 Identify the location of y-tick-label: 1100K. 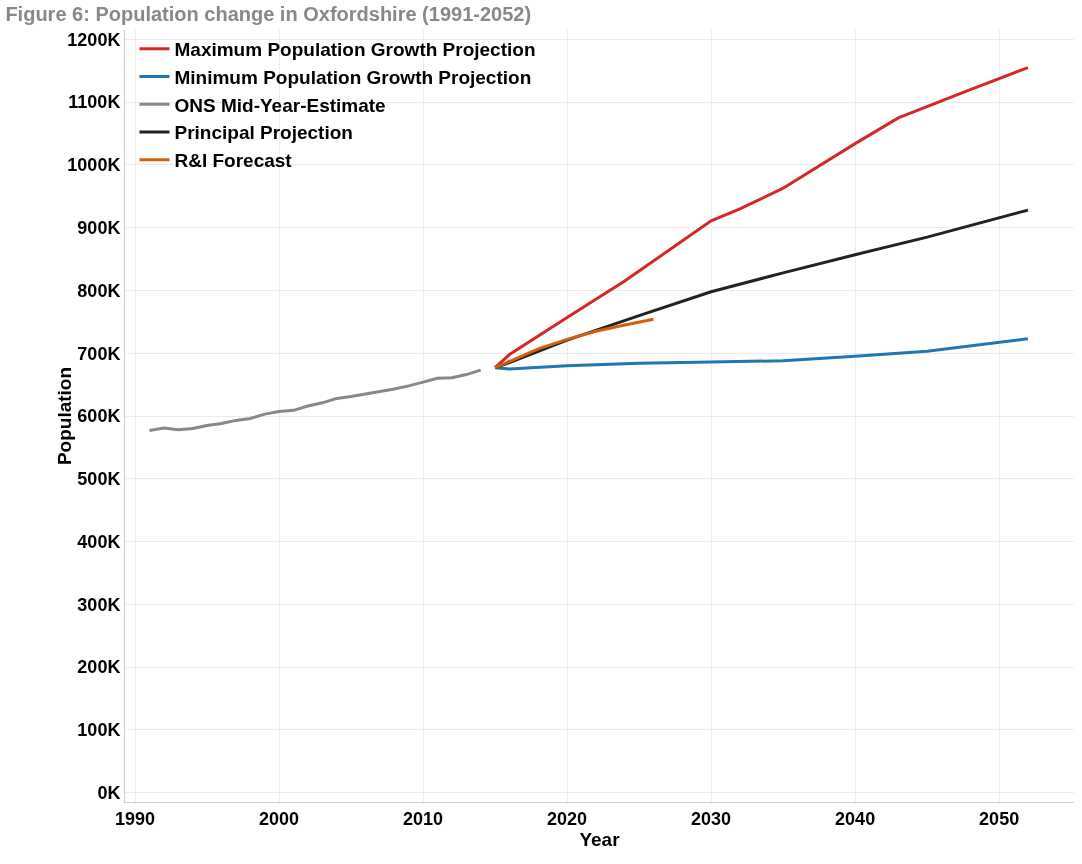
(94, 102).